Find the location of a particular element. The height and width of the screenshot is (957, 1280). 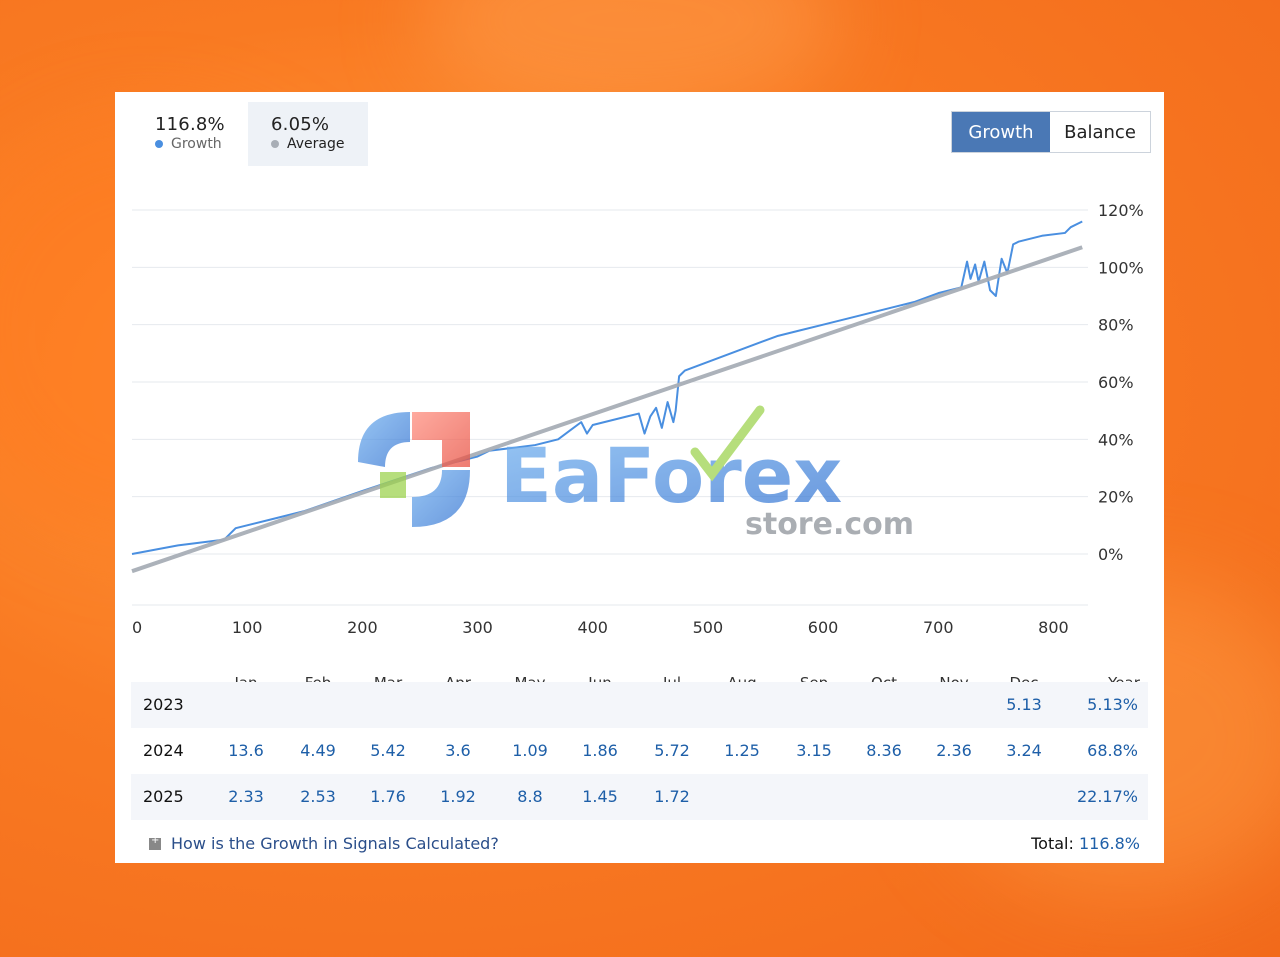

x-tick-label: 300 is located at coordinates (477, 627).